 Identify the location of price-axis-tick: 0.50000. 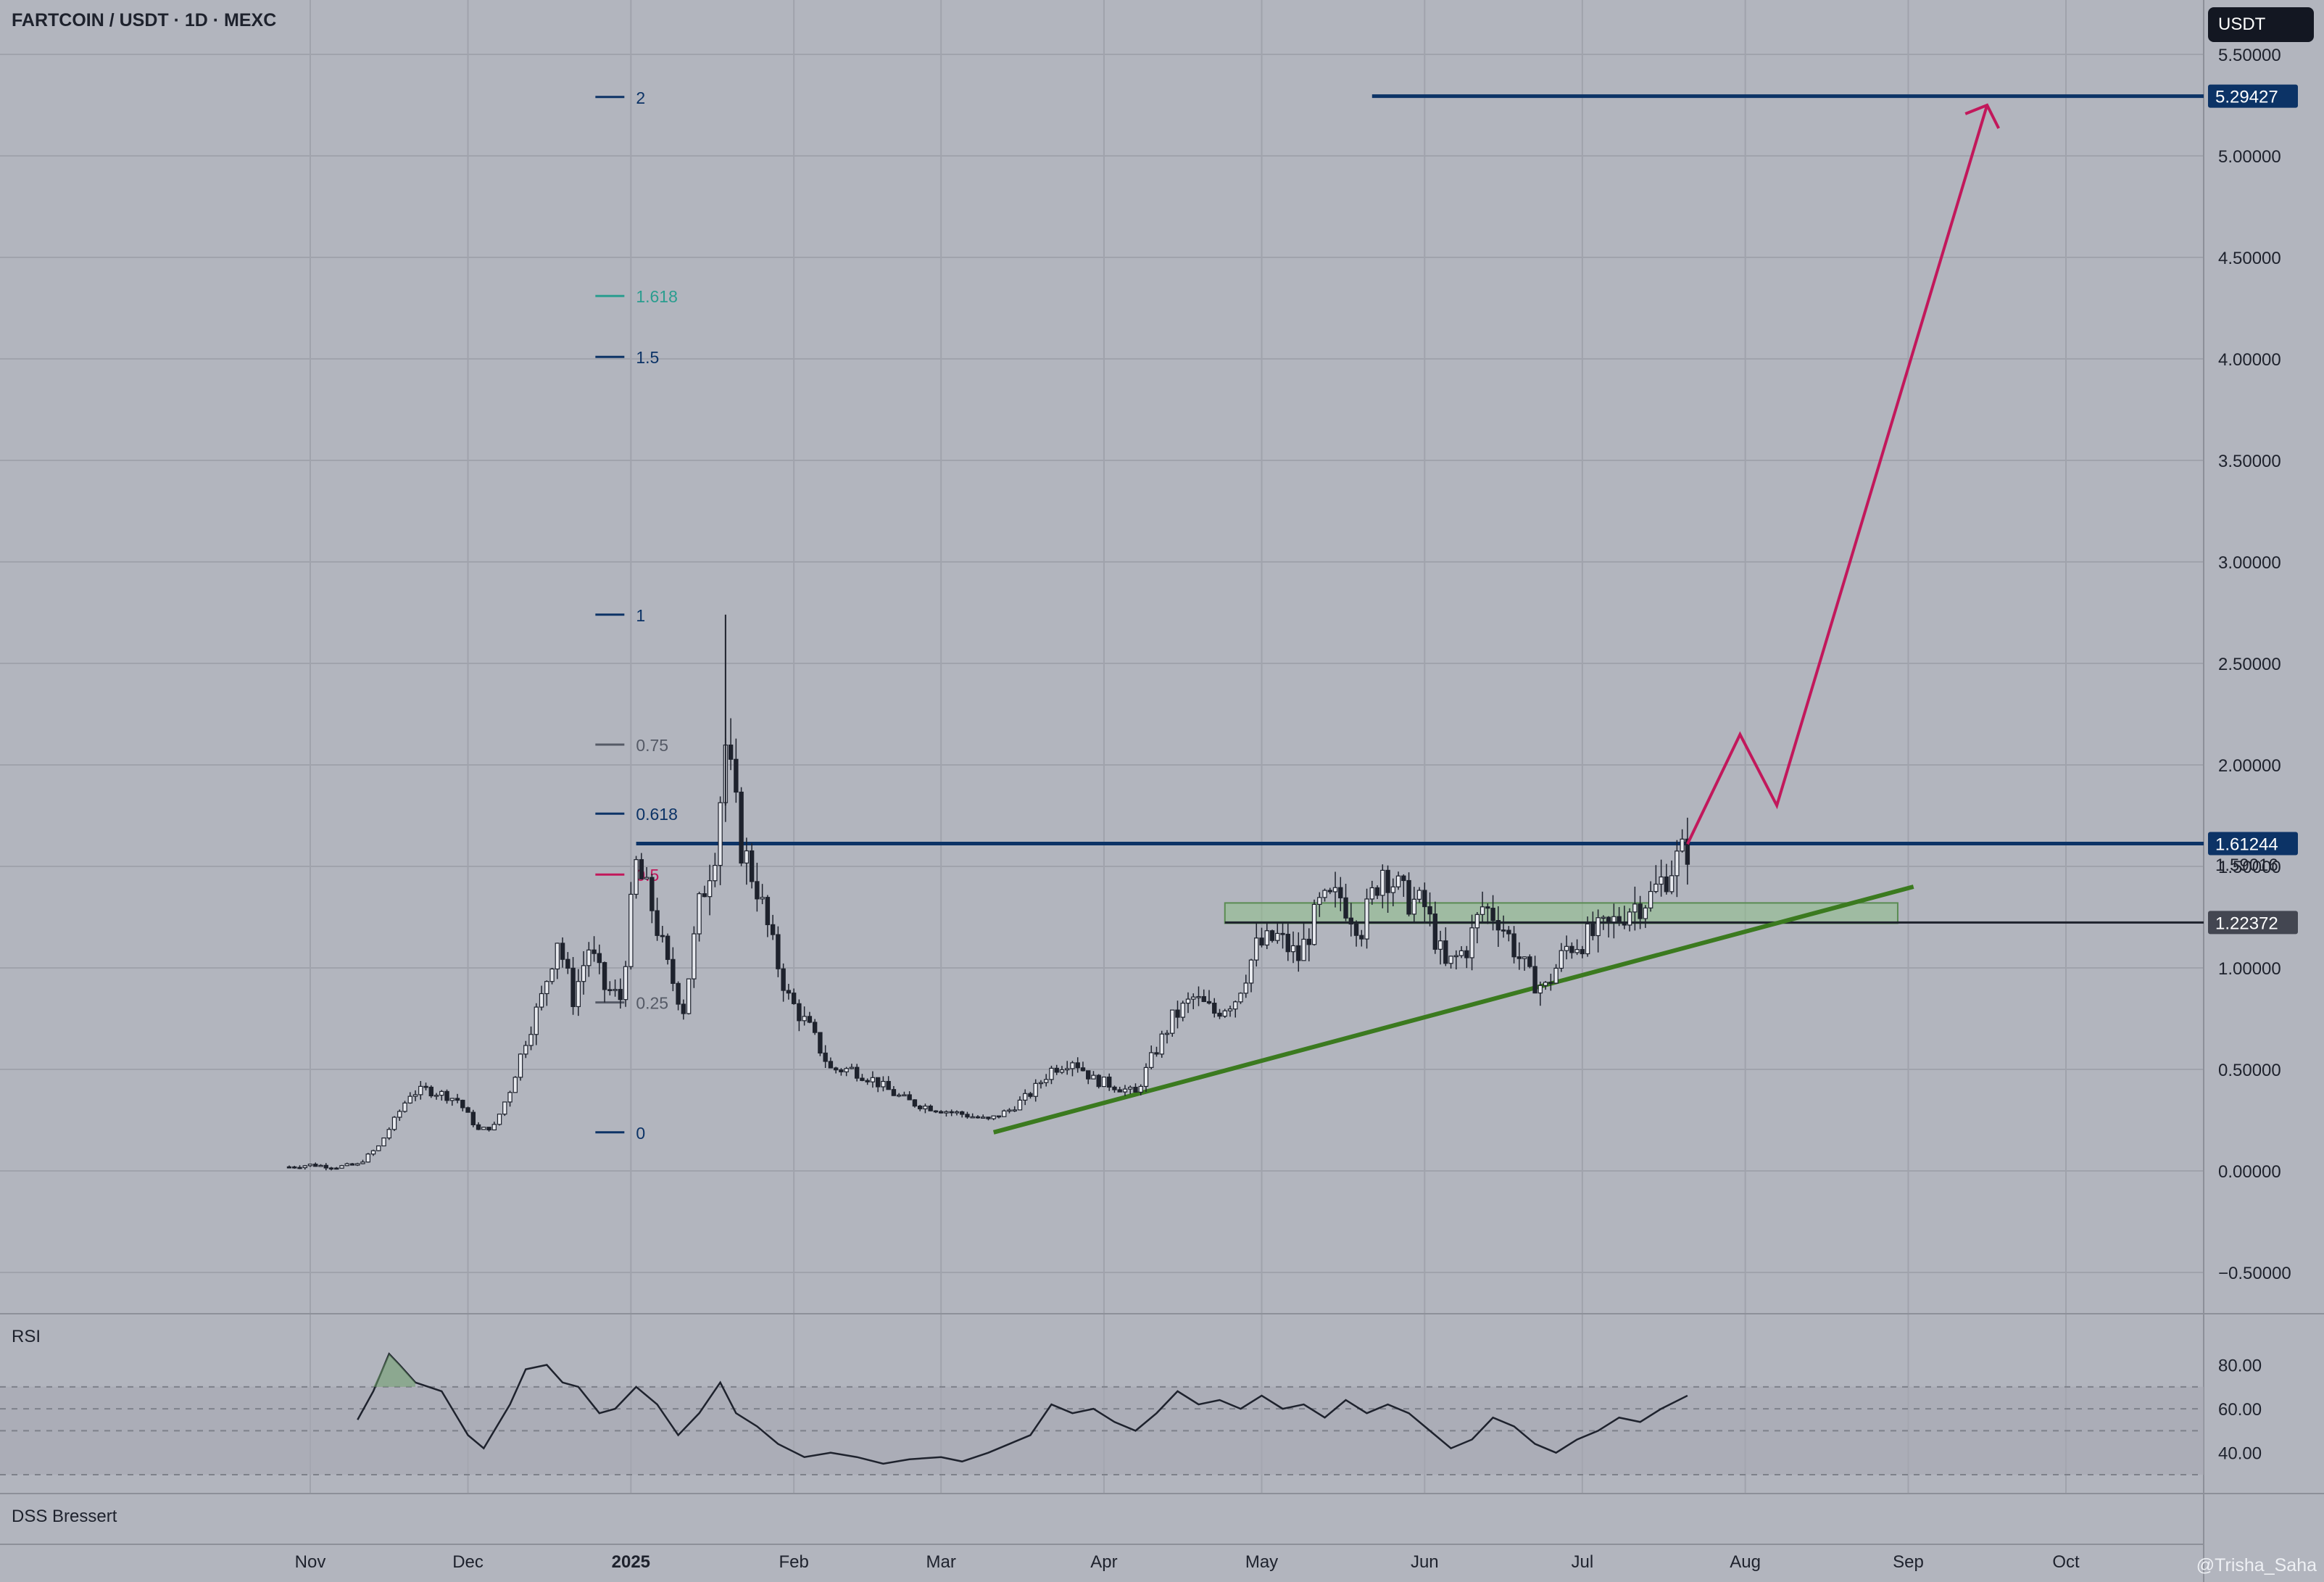
(2249, 1070).